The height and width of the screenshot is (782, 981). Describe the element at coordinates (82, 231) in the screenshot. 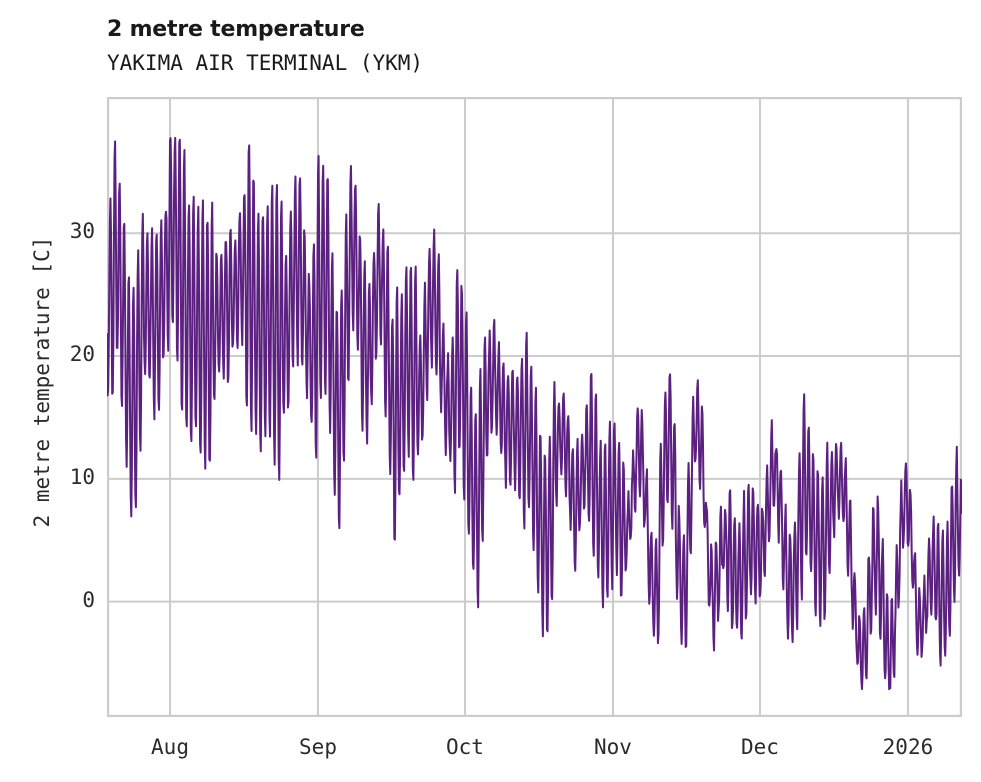

I see `y-tick-label: 30` at that location.